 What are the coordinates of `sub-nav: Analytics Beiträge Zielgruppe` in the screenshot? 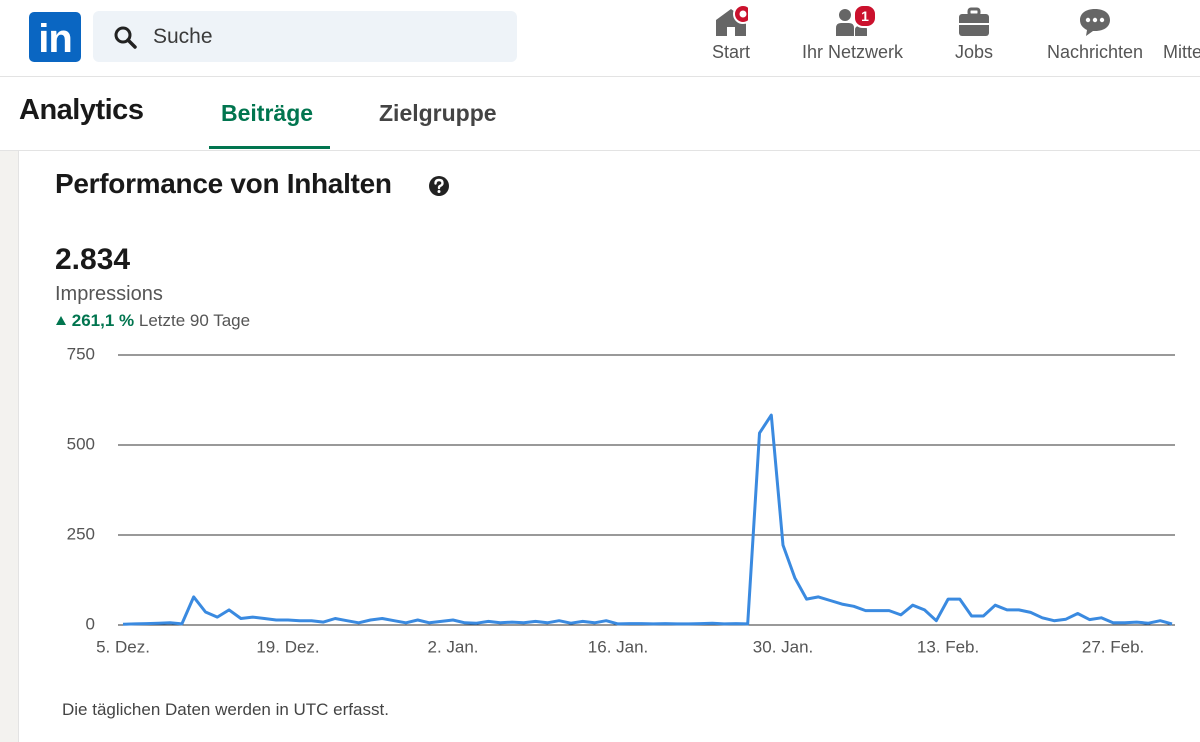 It's located at (600, 114).